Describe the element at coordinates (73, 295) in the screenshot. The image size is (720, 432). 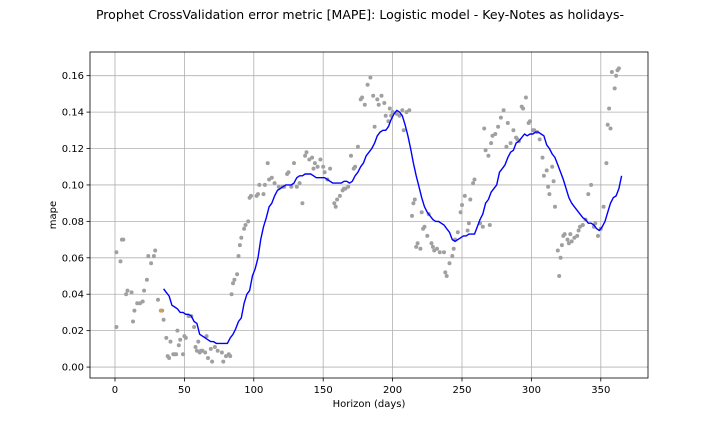
I see `y-tick-label: 0.04` at that location.